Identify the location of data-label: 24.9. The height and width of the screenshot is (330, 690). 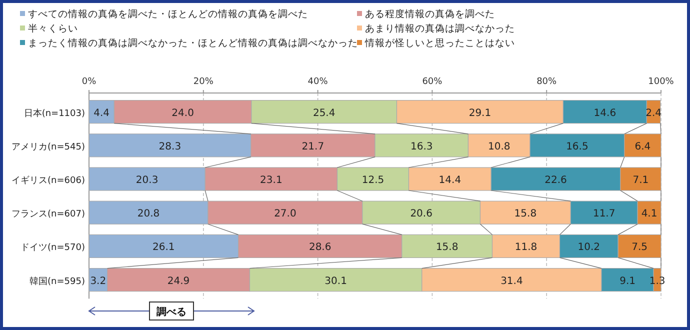
(178, 281).